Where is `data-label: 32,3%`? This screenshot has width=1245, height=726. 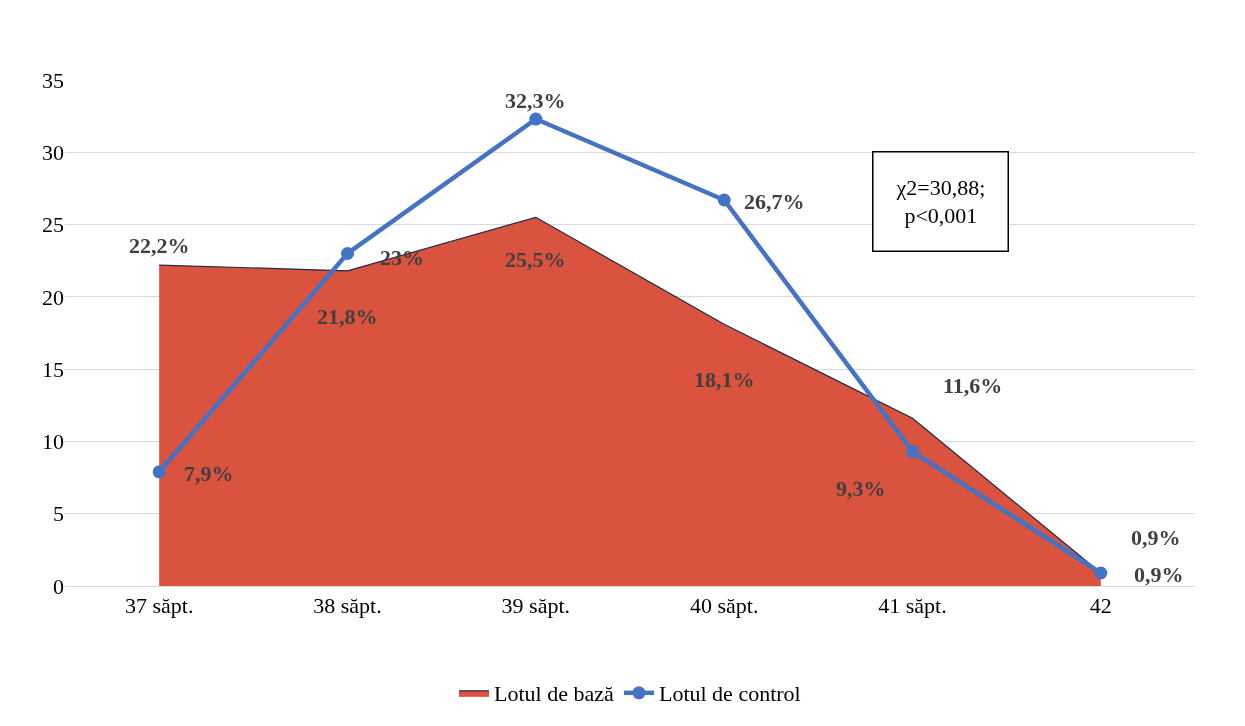
data-label: 32,3% is located at coordinates (535, 100).